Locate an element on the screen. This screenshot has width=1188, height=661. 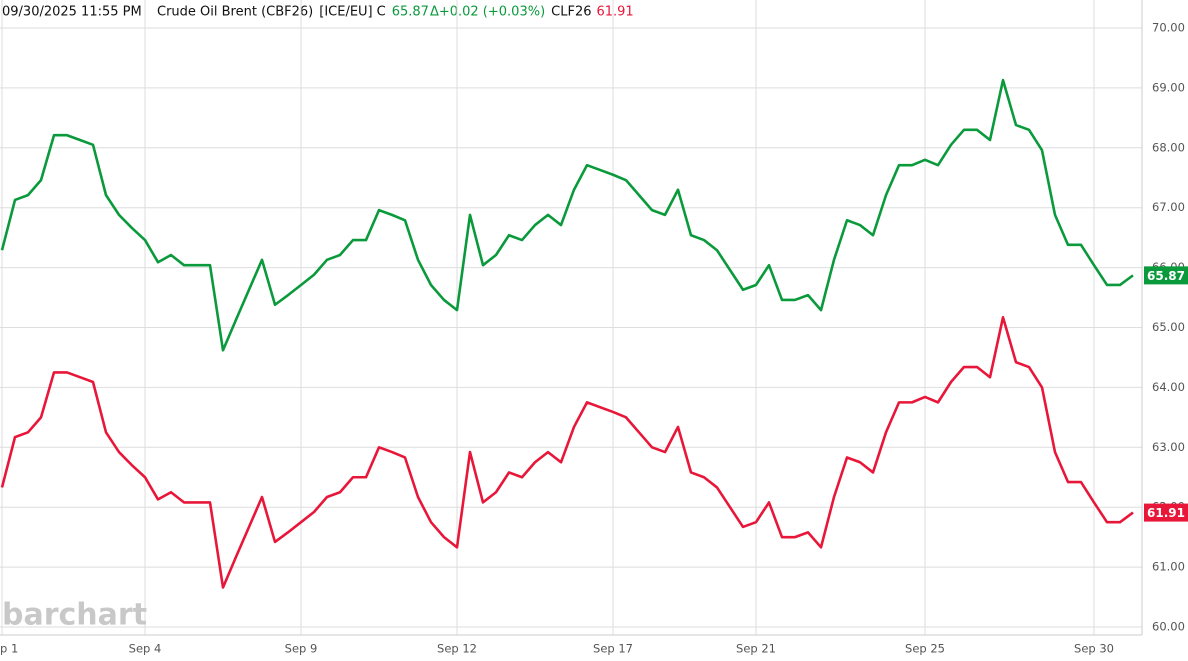
y-tick-label: 61.00 is located at coordinates (1168, 567).